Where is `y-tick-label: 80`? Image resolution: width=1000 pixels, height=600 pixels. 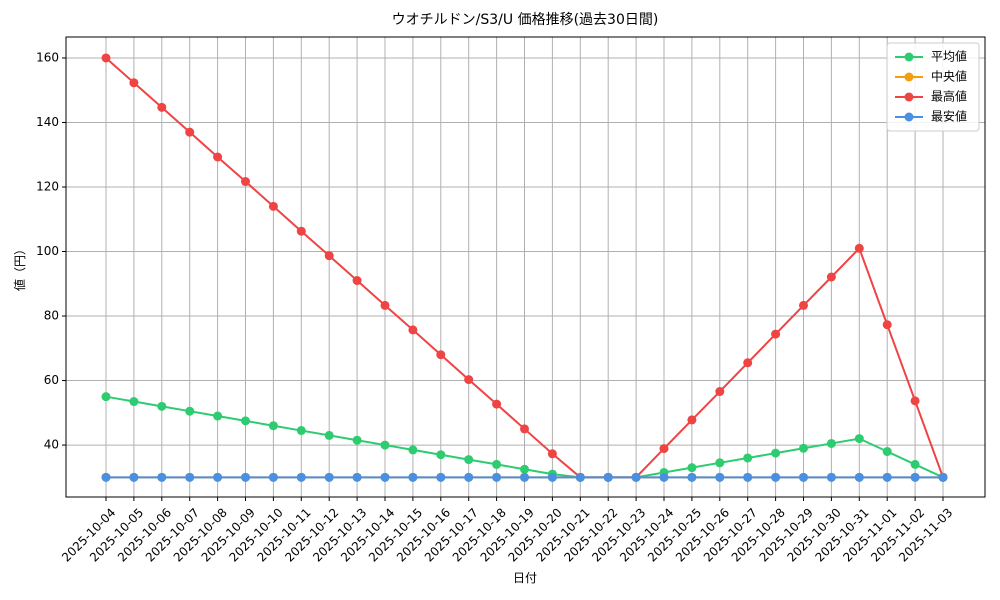
y-tick-label: 80 is located at coordinates (51, 316).